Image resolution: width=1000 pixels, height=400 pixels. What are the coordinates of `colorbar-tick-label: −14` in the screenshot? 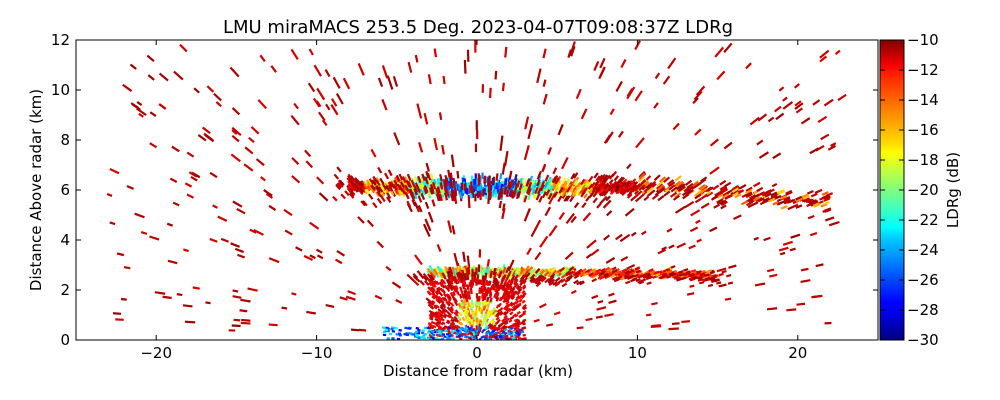 It's located at (923, 100).